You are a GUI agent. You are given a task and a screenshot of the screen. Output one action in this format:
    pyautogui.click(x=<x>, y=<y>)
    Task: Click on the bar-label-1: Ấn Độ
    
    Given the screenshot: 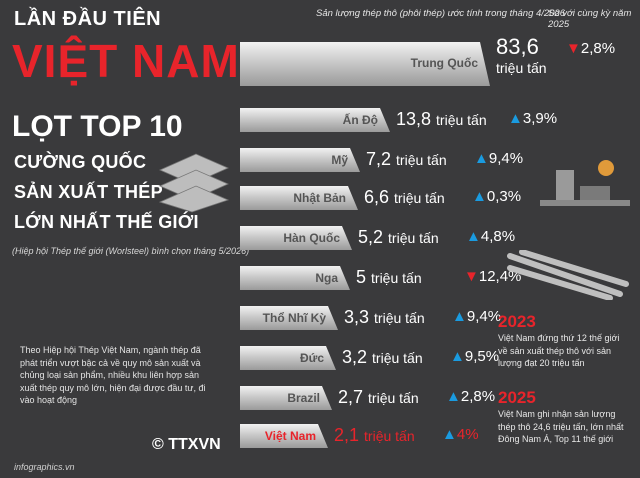 What is the action you would take?
    pyautogui.click(x=360, y=120)
    